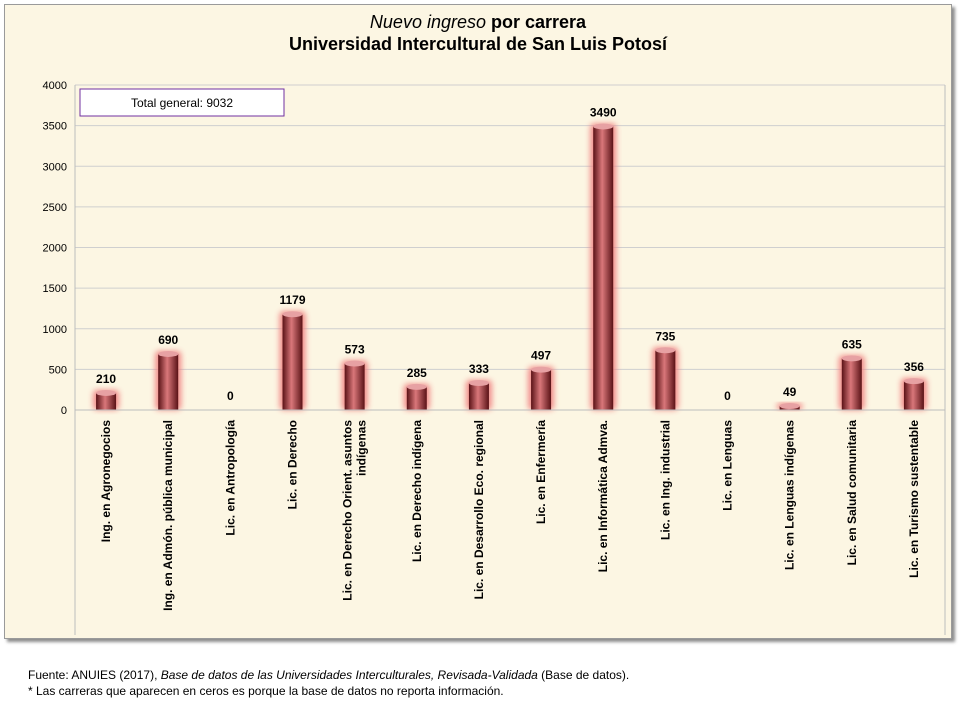 Image resolution: width=960 pixels, height=720 pixels. I want to click on chart-title: Nuevo ingreso por carrera, so click(478, 22).